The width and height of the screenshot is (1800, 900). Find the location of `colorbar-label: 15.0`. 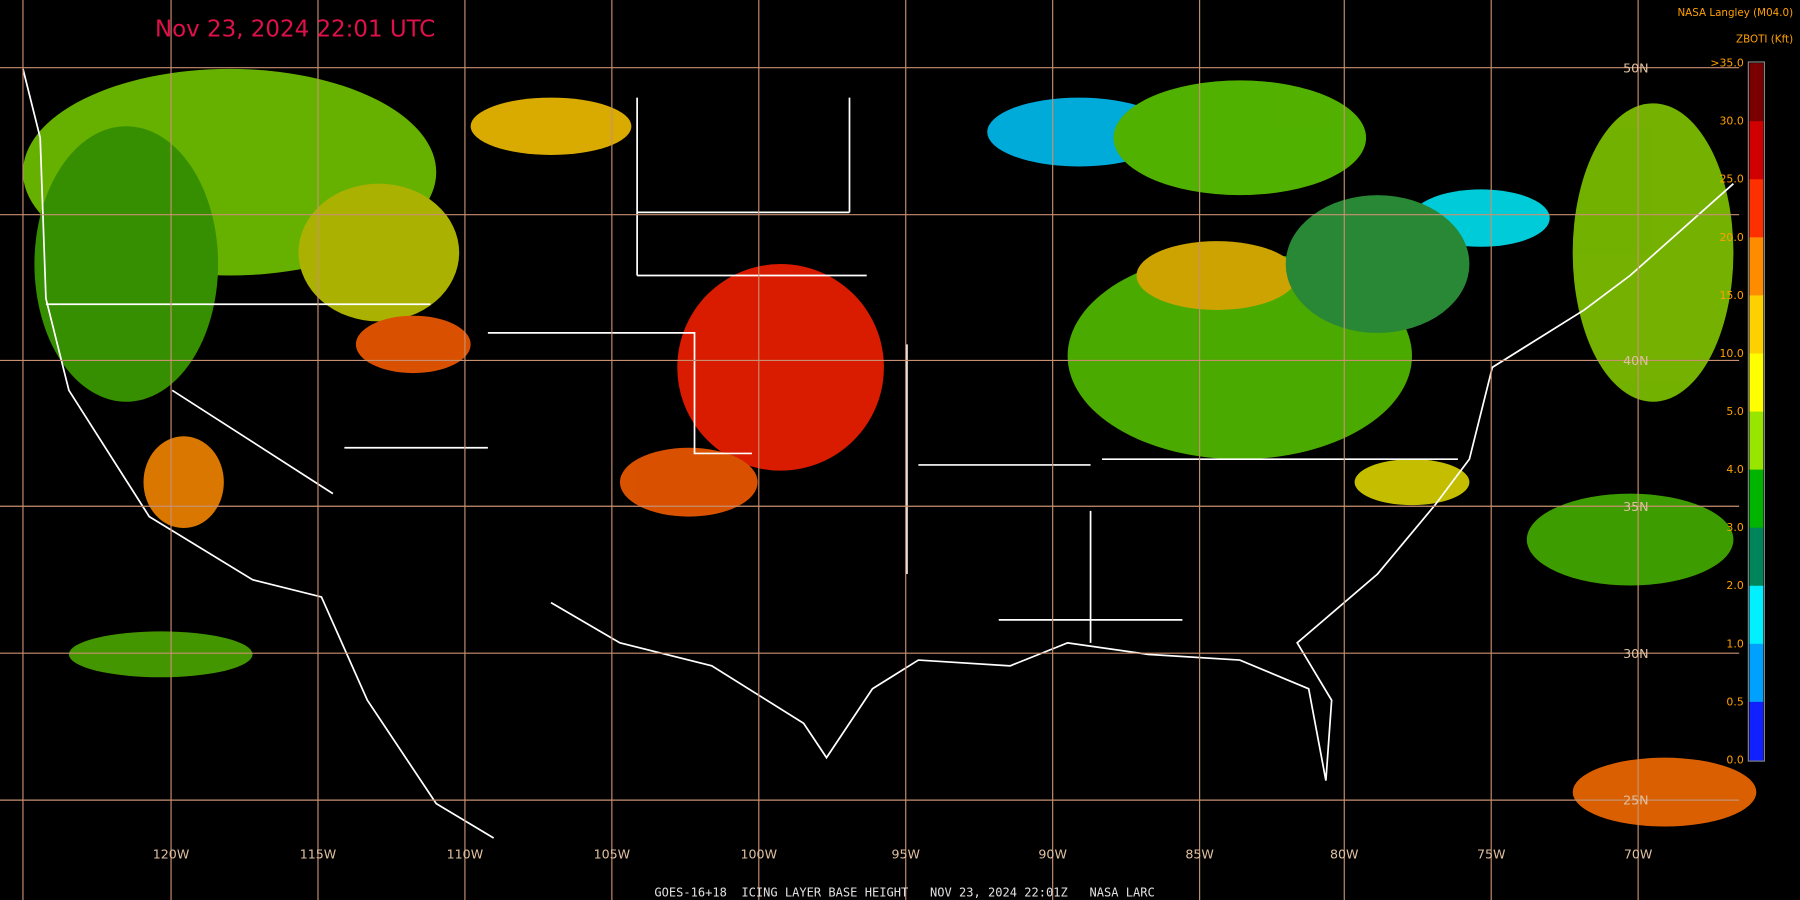

colorbar-label: 15.0 is located at coordinates (1732, 295).